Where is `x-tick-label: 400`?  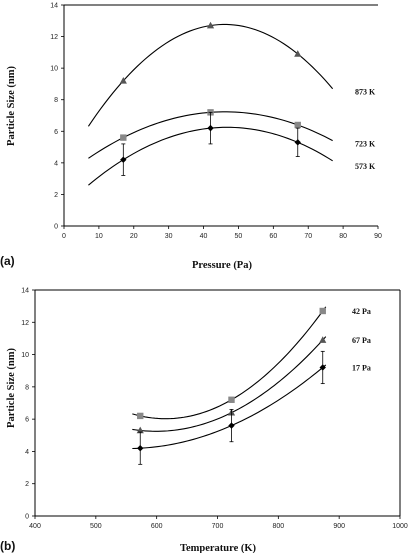
x-tick-label: 400 is located at coordinates (35, 526).